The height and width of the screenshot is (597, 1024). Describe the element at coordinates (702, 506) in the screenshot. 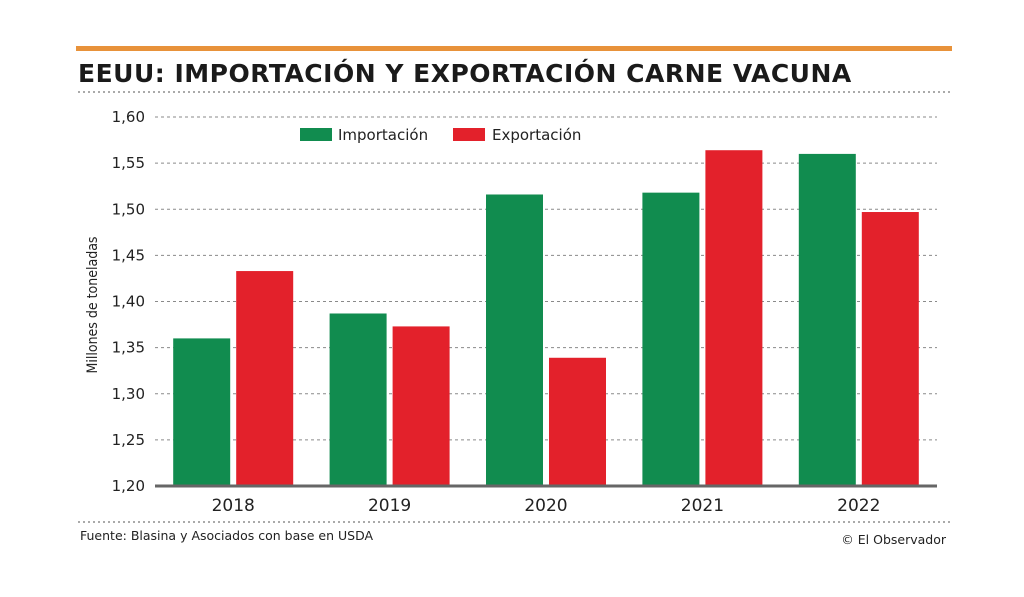

I see `x-tick-label: 2021` at that location.